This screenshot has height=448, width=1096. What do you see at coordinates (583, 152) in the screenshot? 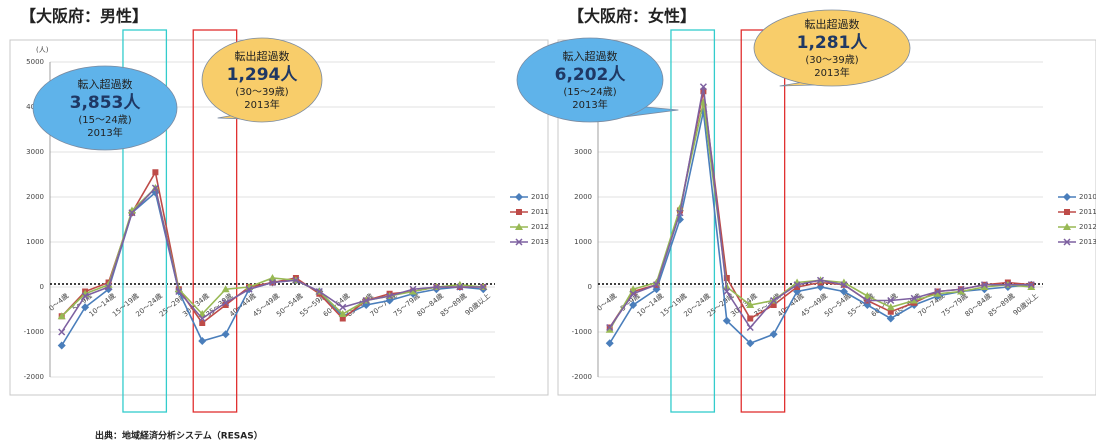
I see `y-tick-label: 3000` at bounding box center [583, 152].